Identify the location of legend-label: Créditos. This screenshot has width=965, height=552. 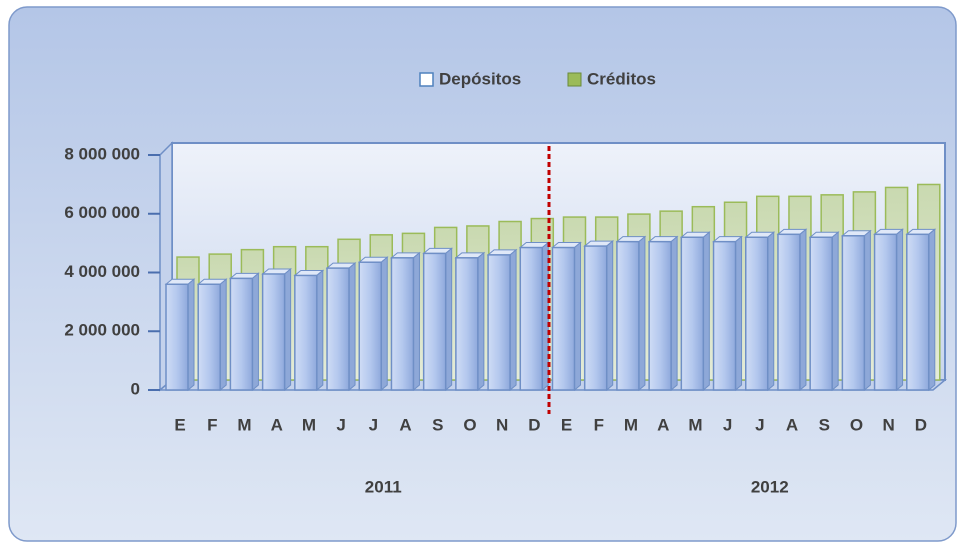
(621, 78).